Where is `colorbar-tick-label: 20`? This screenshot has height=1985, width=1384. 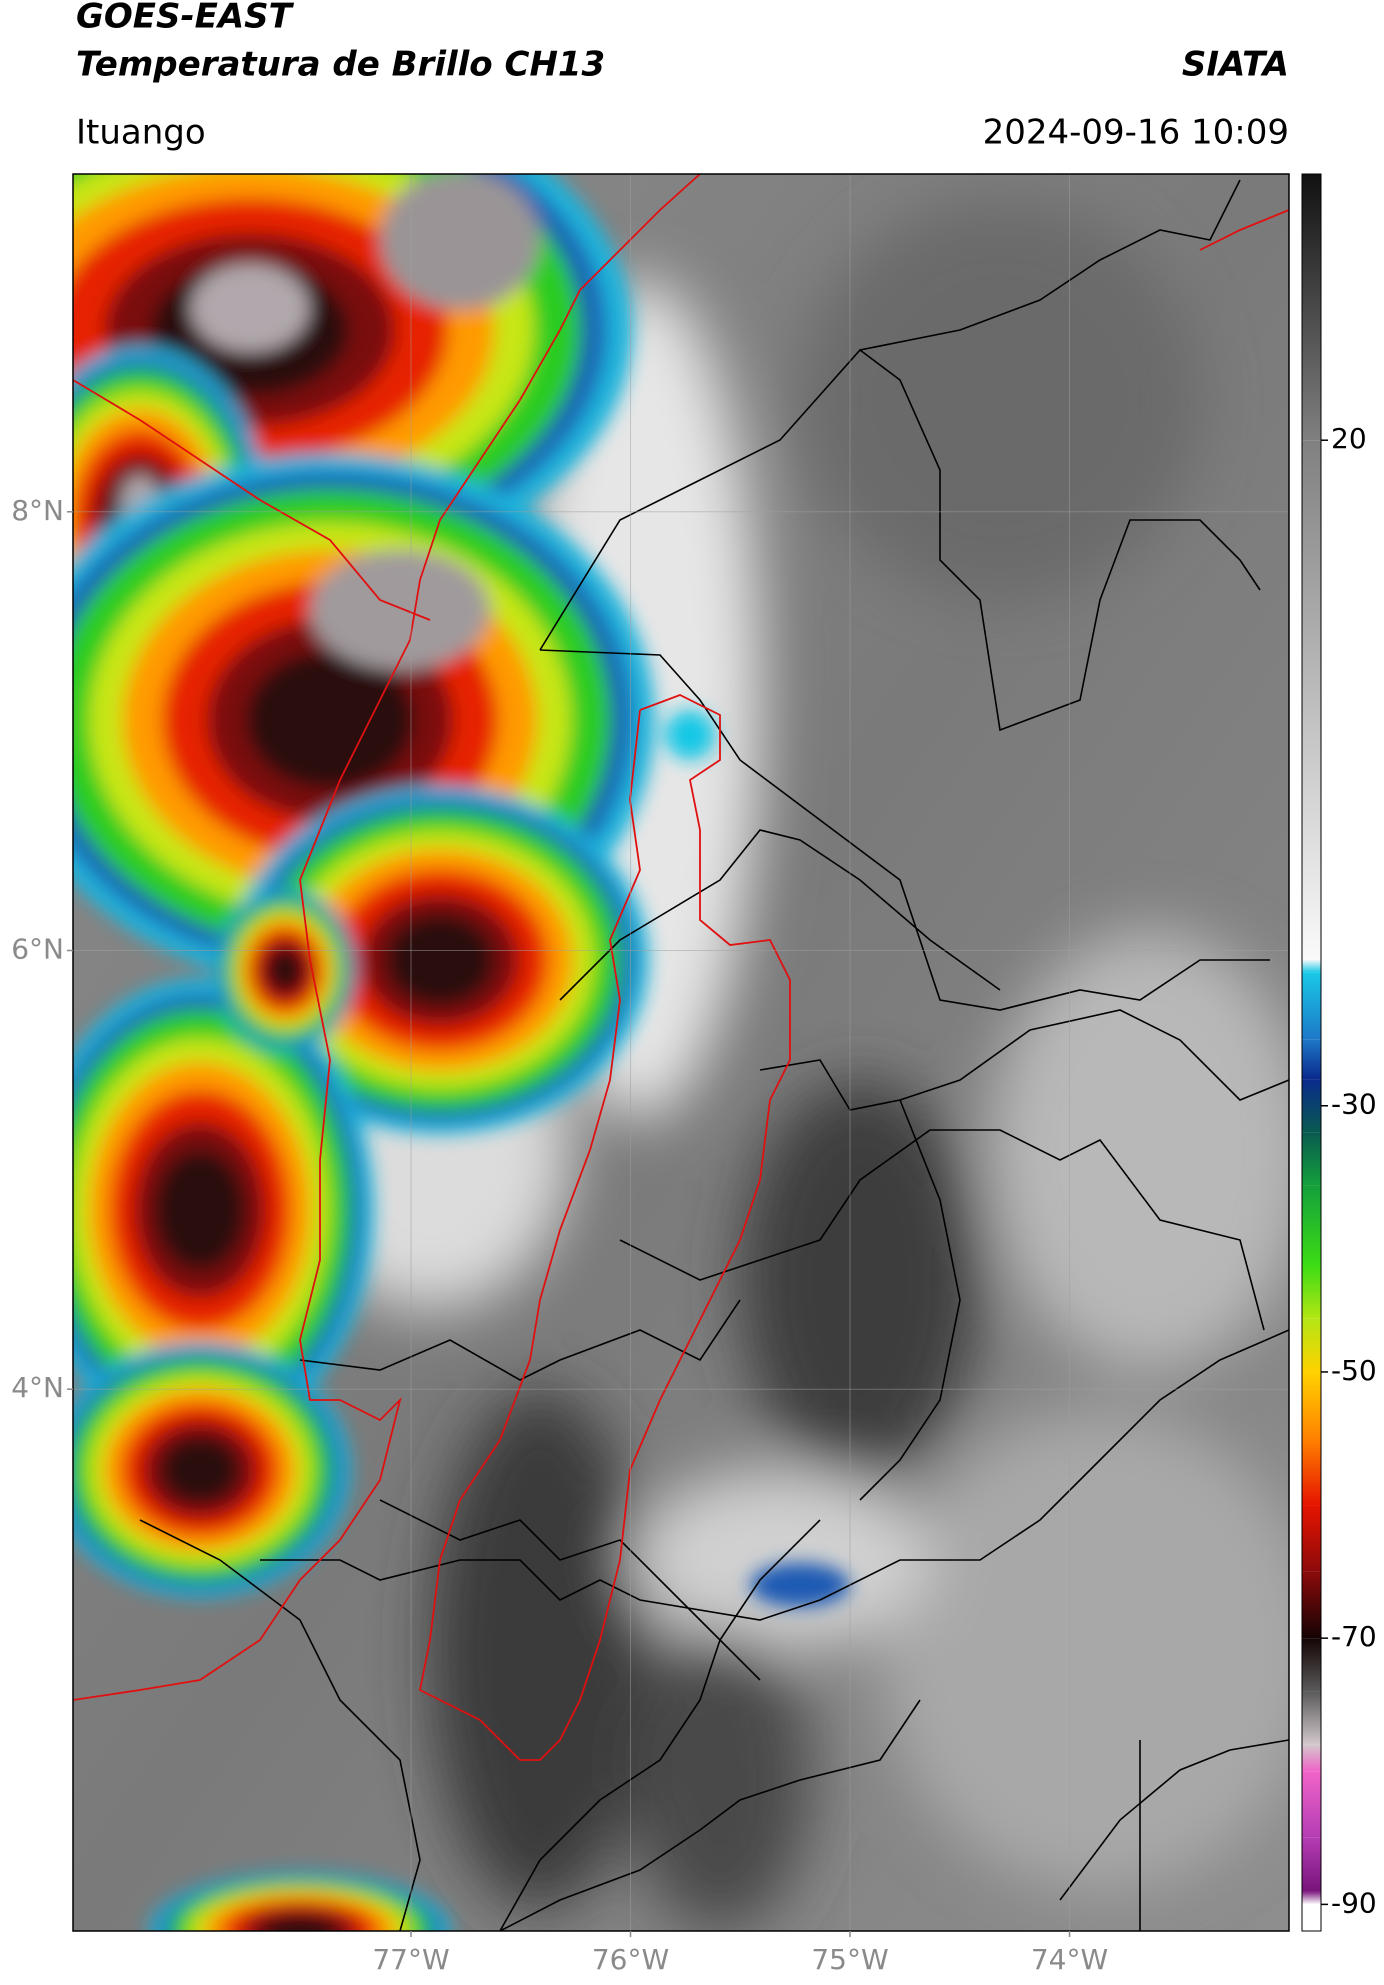
colorbar-tick-label: 20 is located at coordinates (1349, 438).